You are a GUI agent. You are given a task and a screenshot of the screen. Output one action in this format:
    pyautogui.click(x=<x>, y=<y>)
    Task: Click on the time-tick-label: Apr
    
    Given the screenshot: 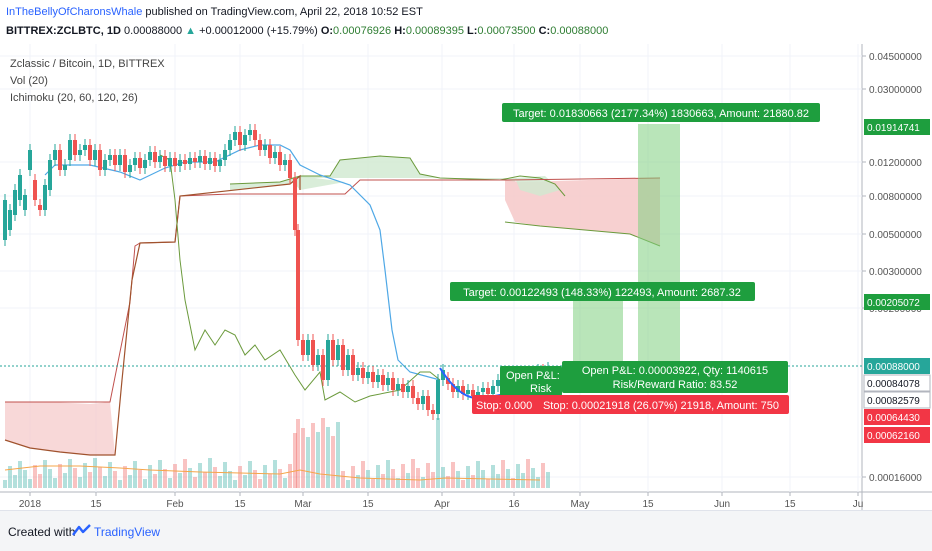 What is the action you would take?
    pyautogui.click(x=442, y=504)
    